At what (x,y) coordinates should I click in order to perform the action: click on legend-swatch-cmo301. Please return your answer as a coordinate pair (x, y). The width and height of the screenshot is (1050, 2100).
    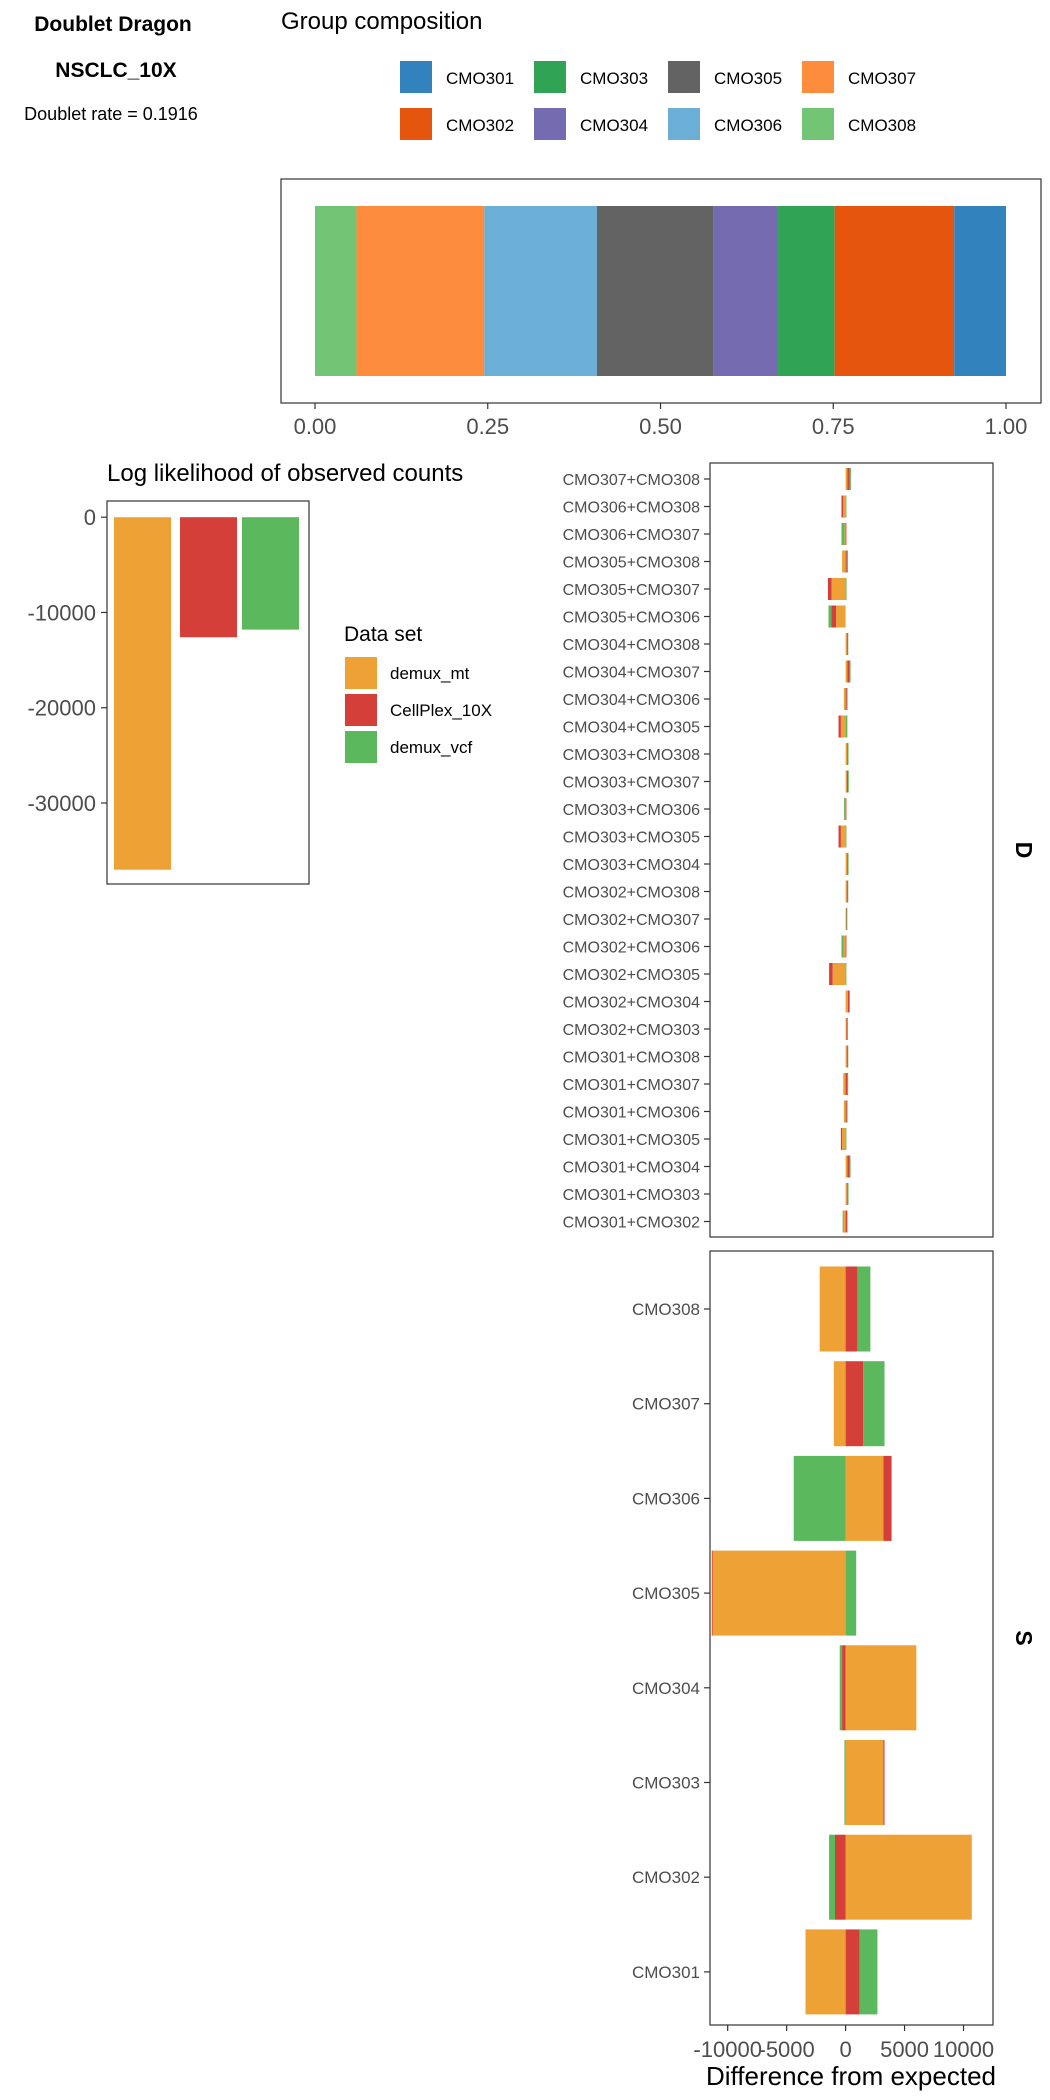
    Looking at the image, I should click on (416, 77).